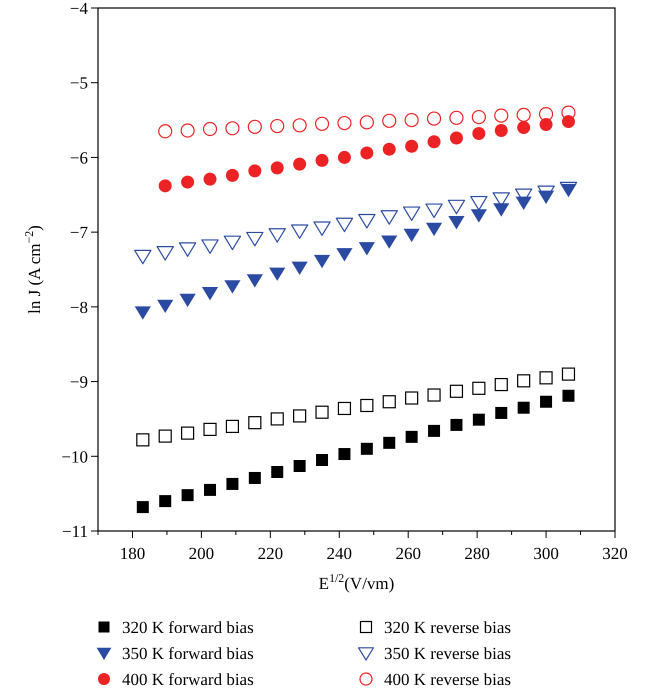 Image resolution: width=659 pixels, height=696 pixels. What do you see at coordinates (79, 83) in the screenshot?
I see `y-tick-label: −5` at bounding box center [79, 83].